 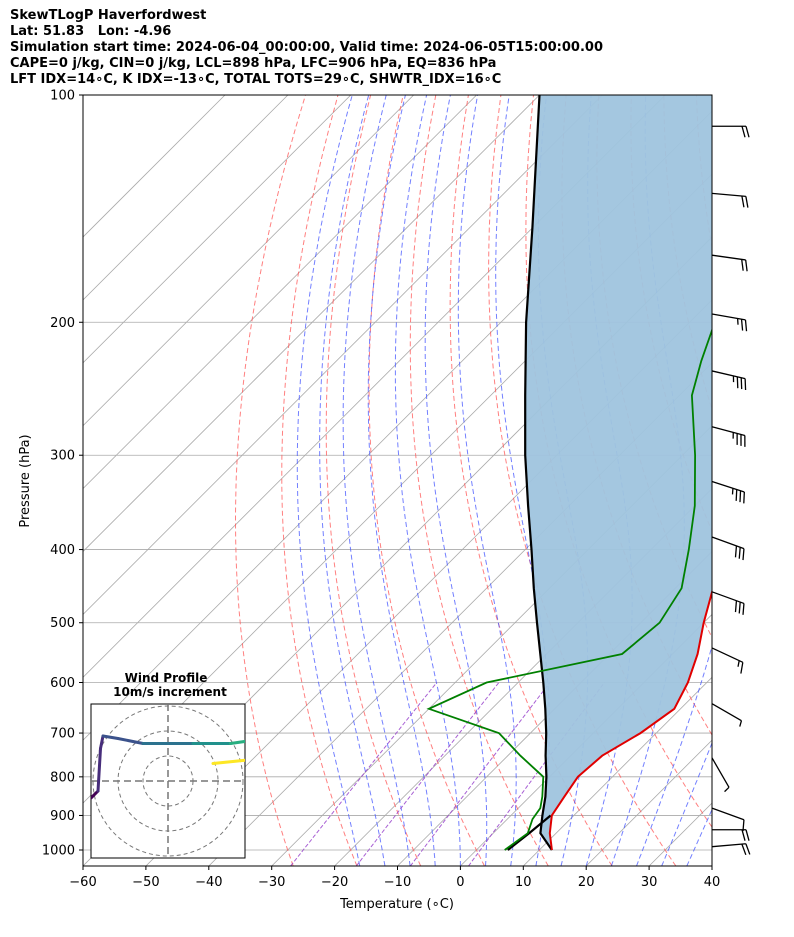 I want to click on y-tick-label: 900, so click(x=62, y=816).